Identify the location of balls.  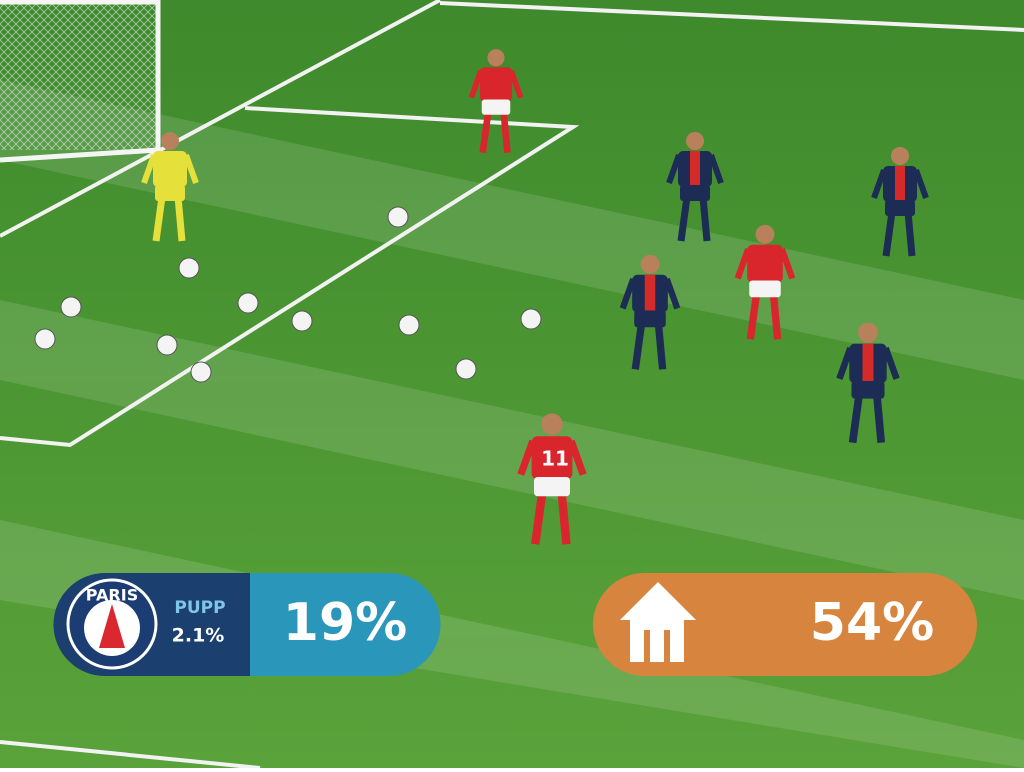
(288, 294).